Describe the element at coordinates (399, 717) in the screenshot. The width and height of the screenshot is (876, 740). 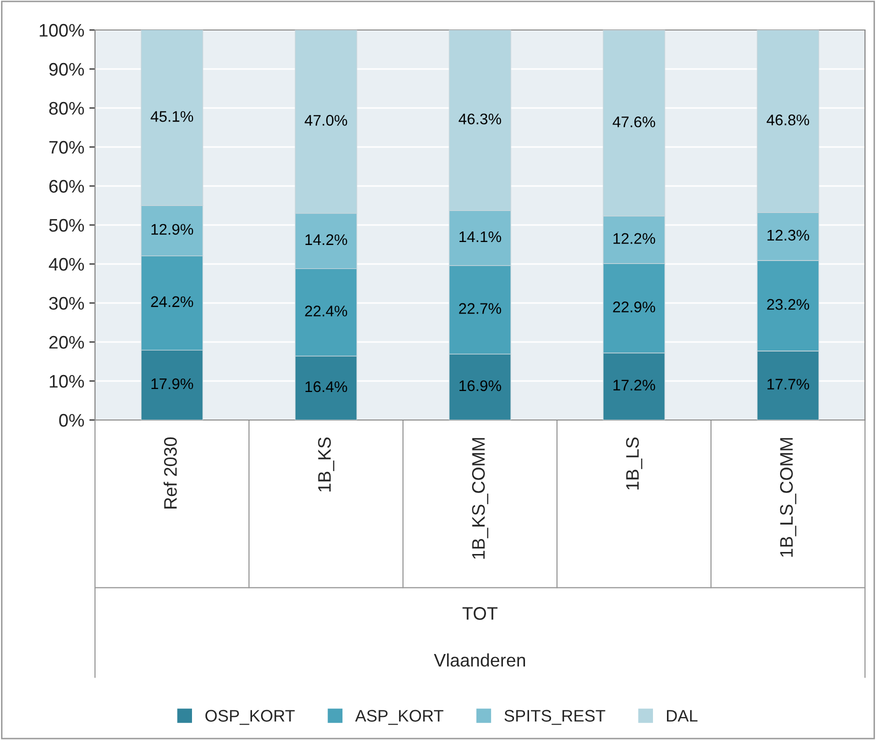
I see `legend-label: ASP_KORT` at that location.